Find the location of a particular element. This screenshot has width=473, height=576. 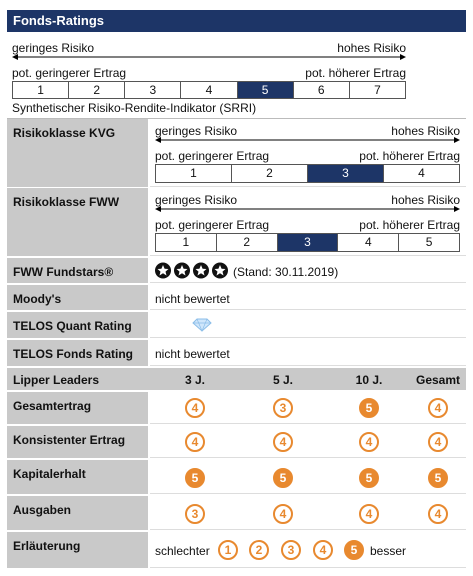

row-label: Risikoklasse KVG is located at coordinates (77, 153).